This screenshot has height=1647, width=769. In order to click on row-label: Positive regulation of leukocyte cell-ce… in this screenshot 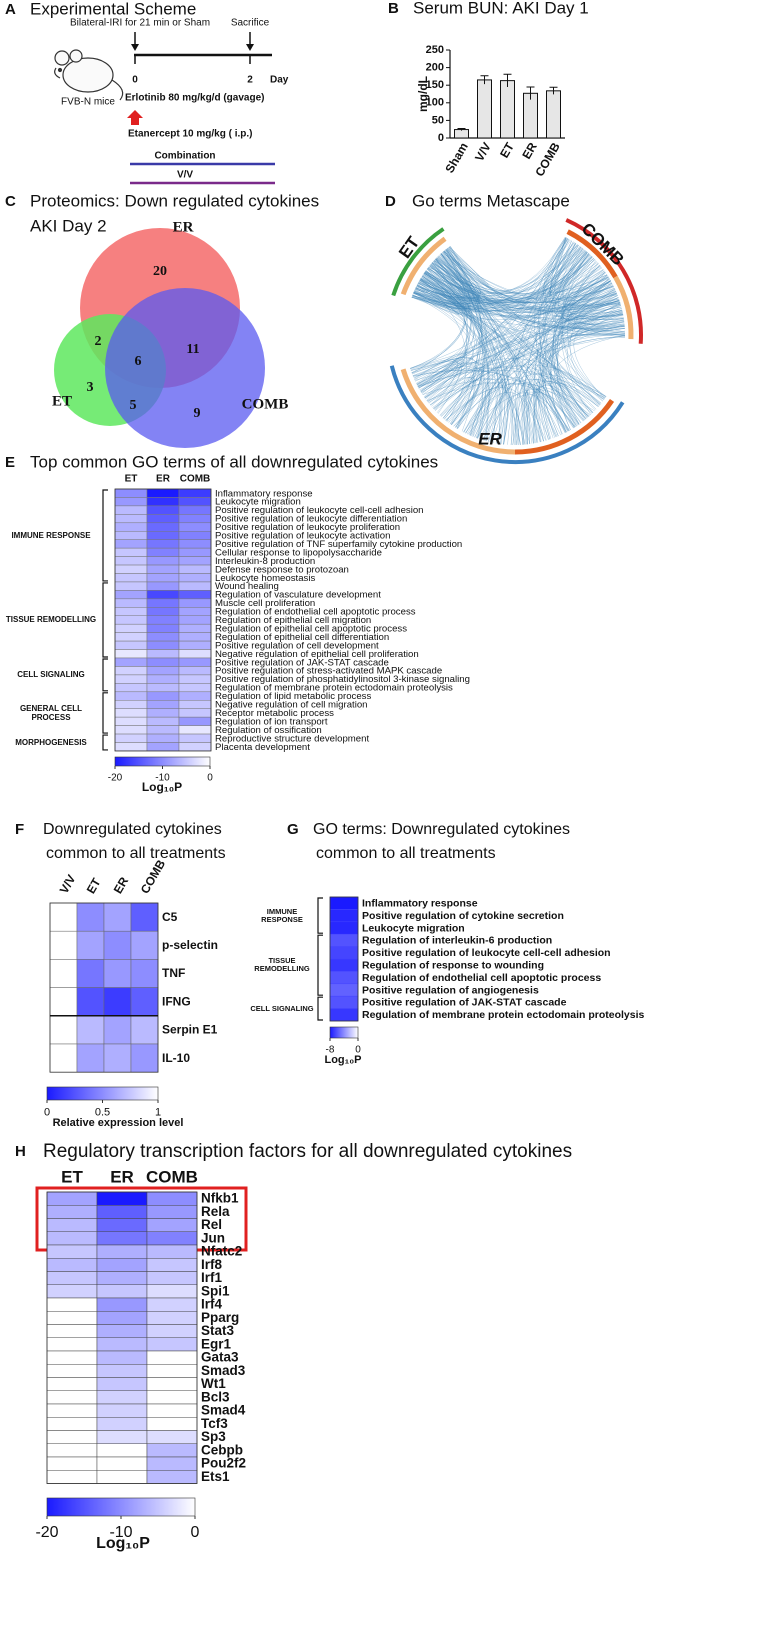, I will do `click(319, 510)`.